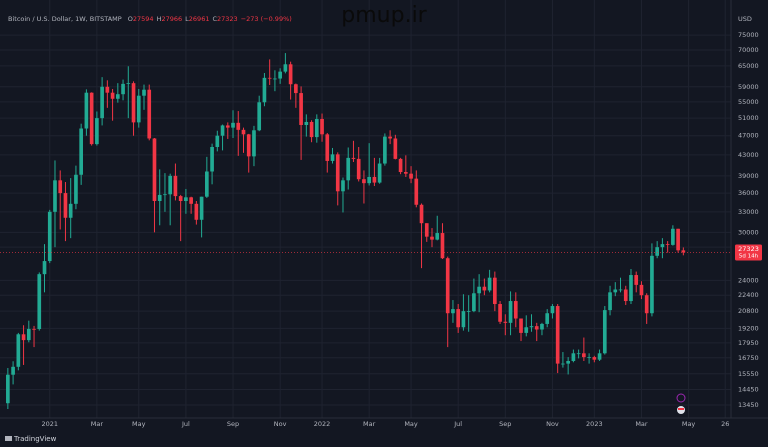 This screenshot has width=768, height=447. Describe the element at coordinates (748, 343) in the screenshot. I see `y-tick-label: 17950` at that location.